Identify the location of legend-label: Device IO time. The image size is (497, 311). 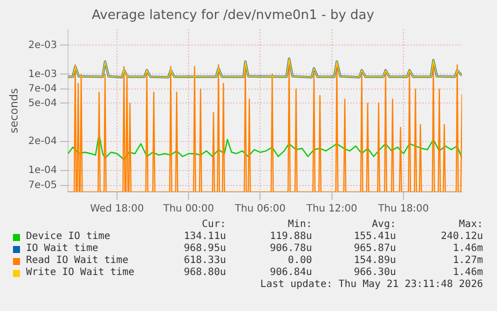
(68, 237).